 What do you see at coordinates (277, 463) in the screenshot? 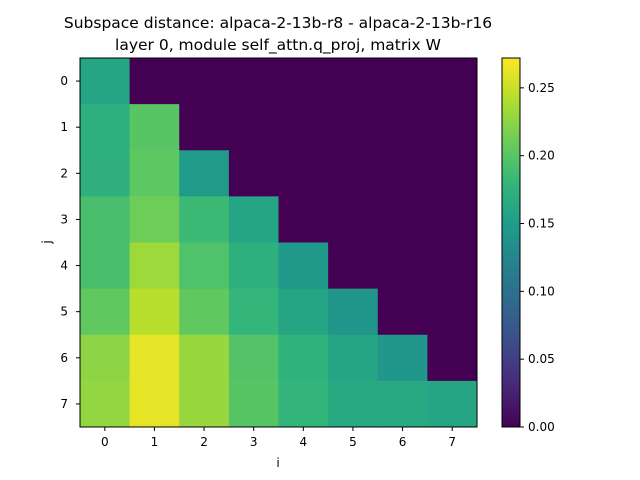
I see `x-axis-label: i` at bounding box center [277, 463].